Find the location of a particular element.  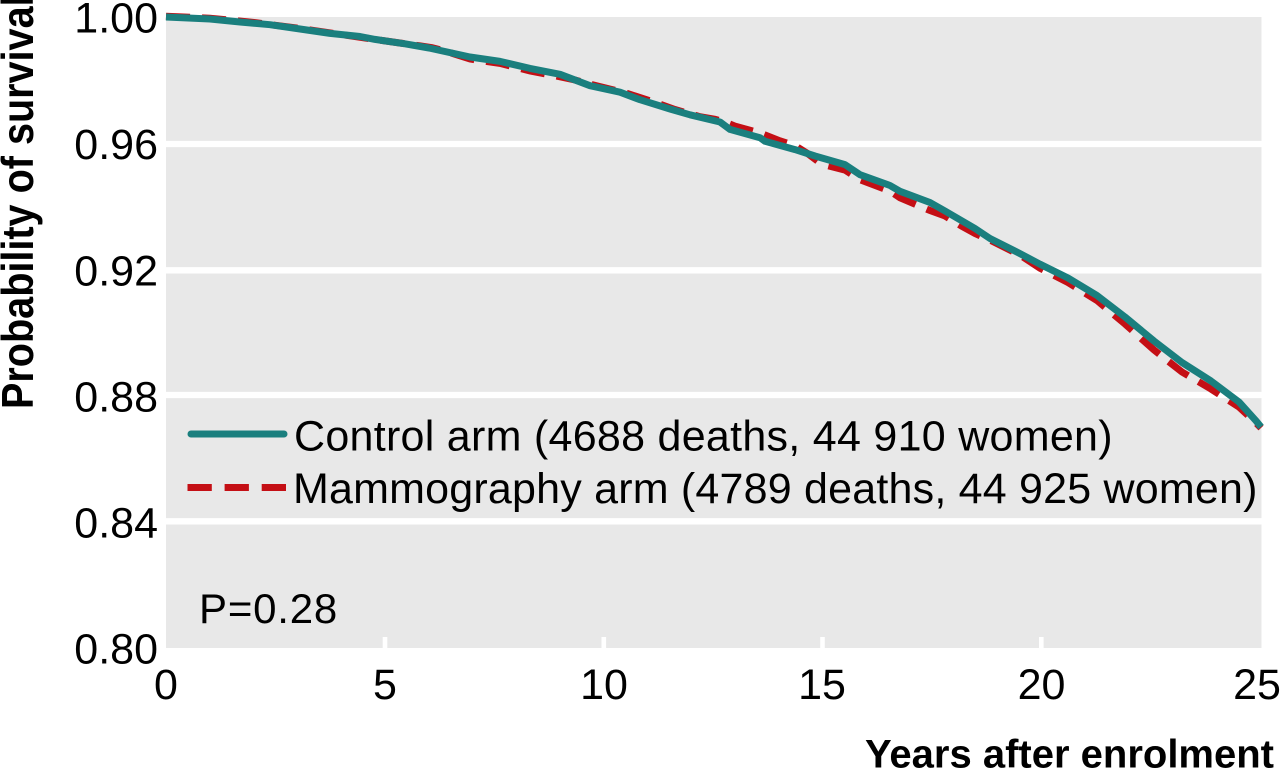

svg-text: 0.96 is located at coordinates (116, 145).